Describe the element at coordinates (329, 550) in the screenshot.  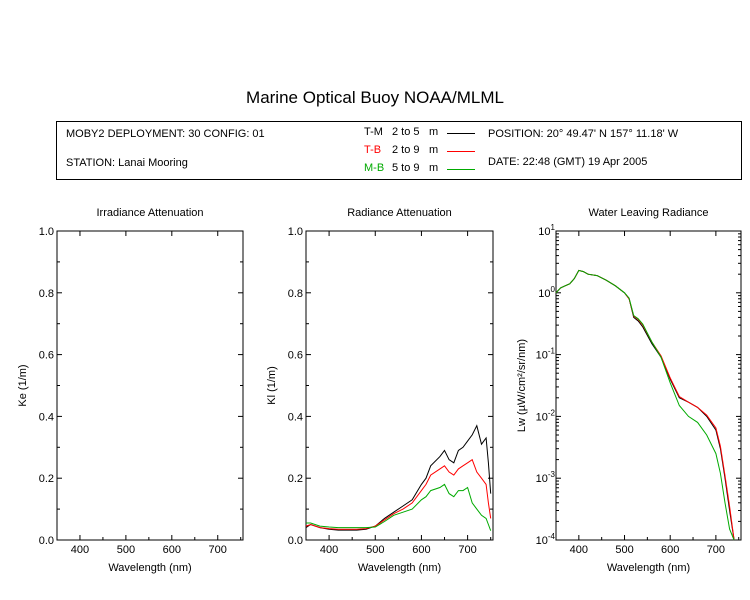
I see `x-tick-label-1-0: 400` at that location.